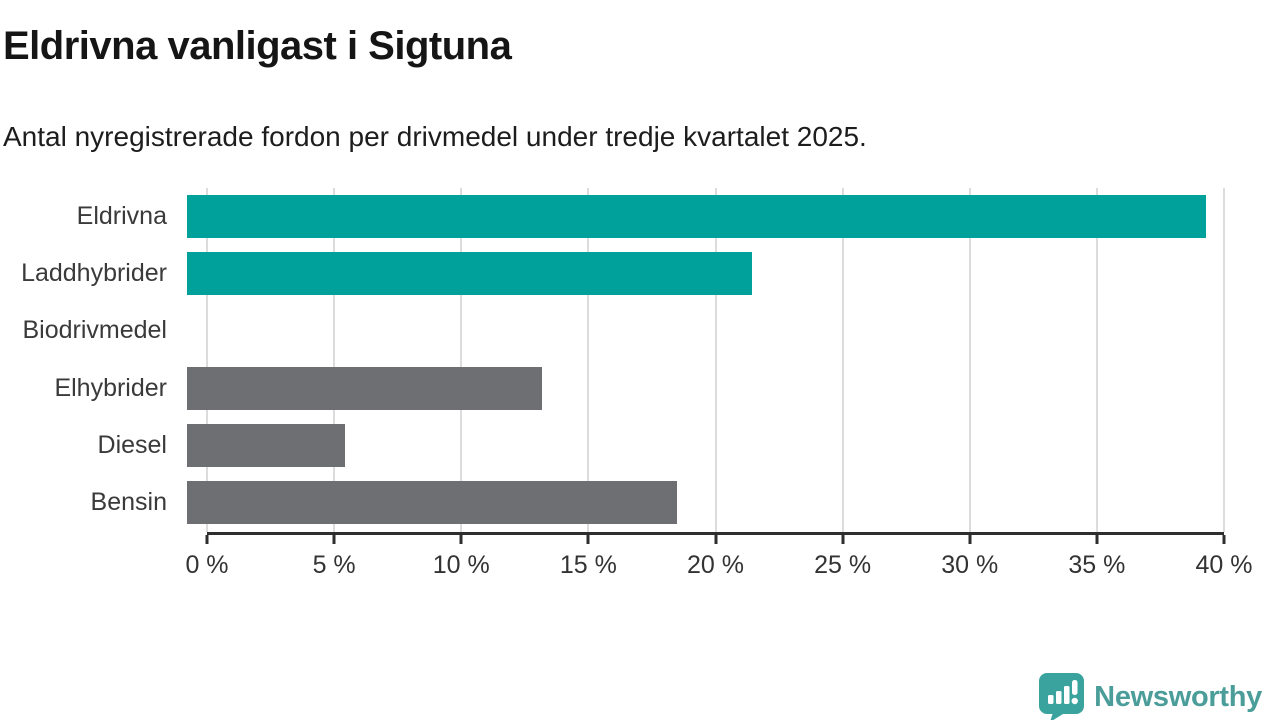 This screenshot has height=720, width=1280. Describe the element at coordinates (334, 564) in the screenshot. I see `axis-tick-label: 5 %` at that location.